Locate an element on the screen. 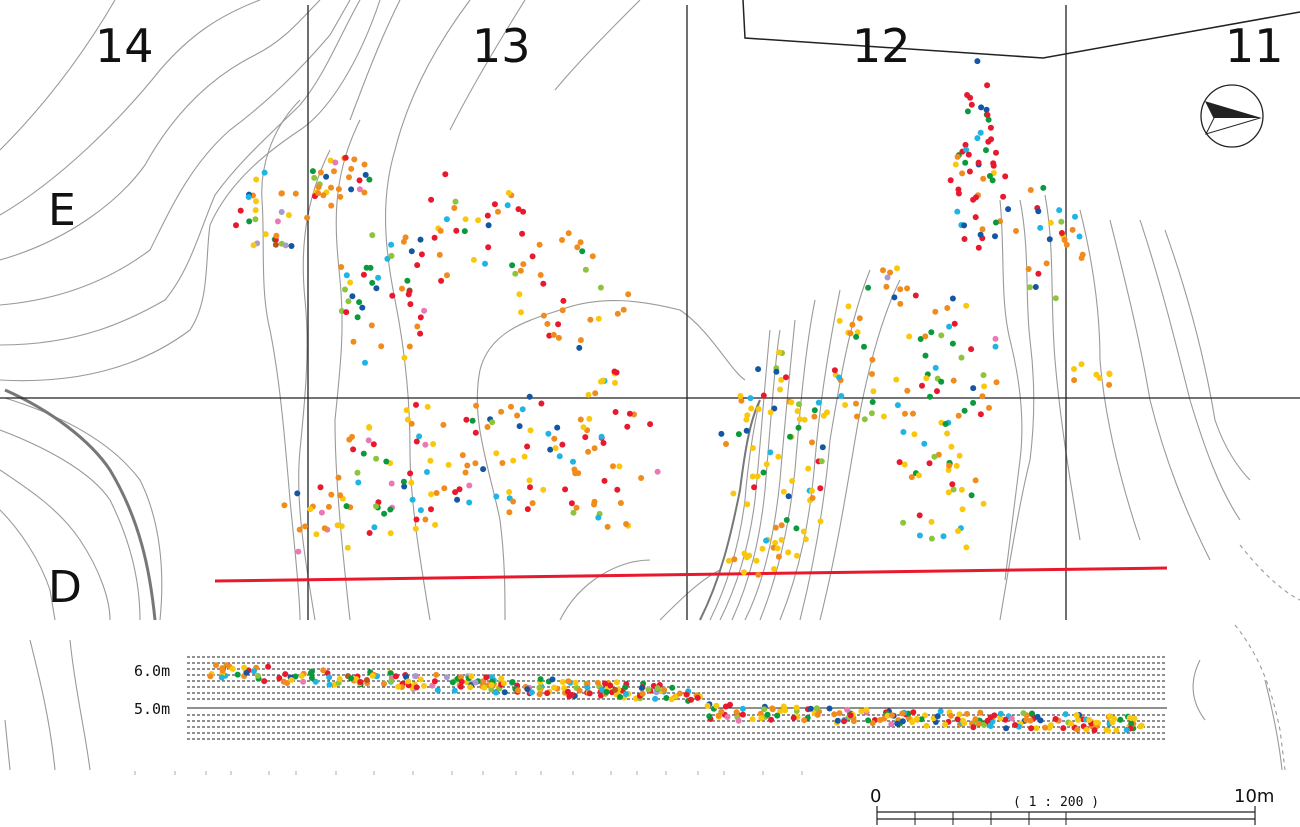 The width and height of the screenshot is (1300, 827). scale-ratio: ( 1 : 200 ) is located at coordinates (1056, 802).